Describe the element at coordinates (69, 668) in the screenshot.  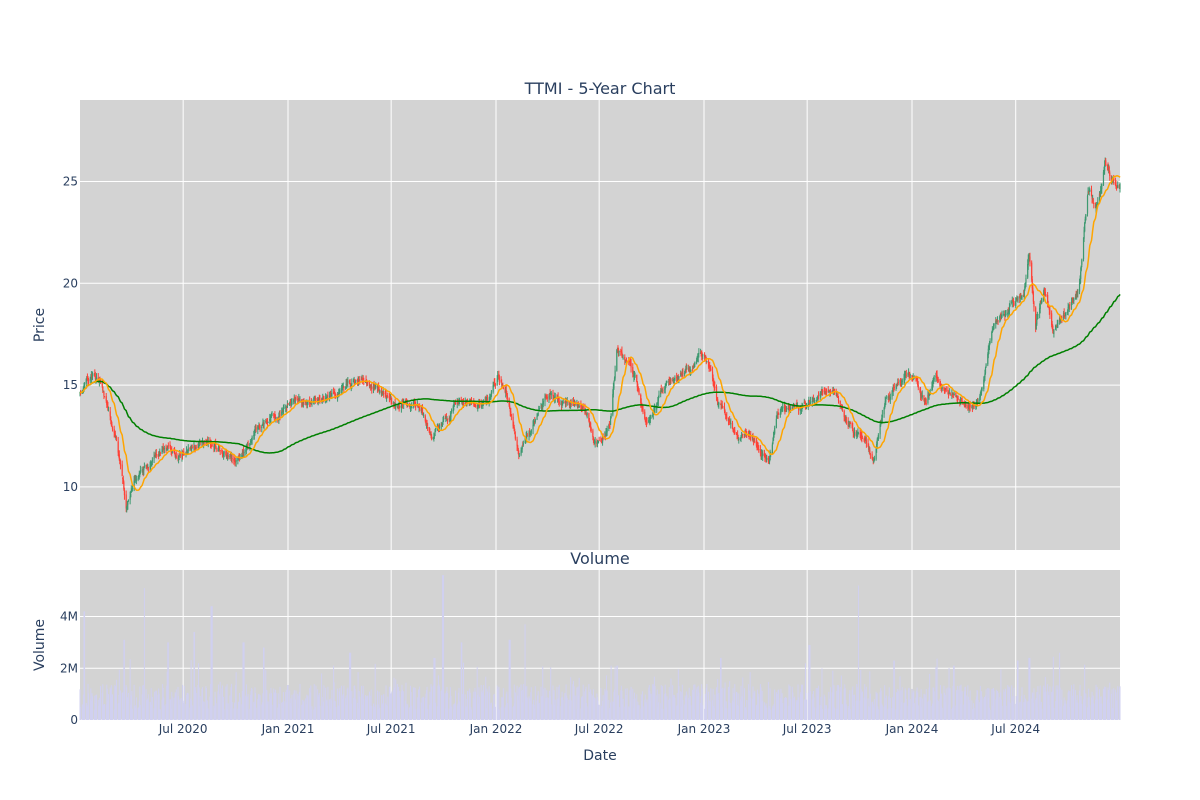
I see `volume-y-tick-label: 2M` at that location.